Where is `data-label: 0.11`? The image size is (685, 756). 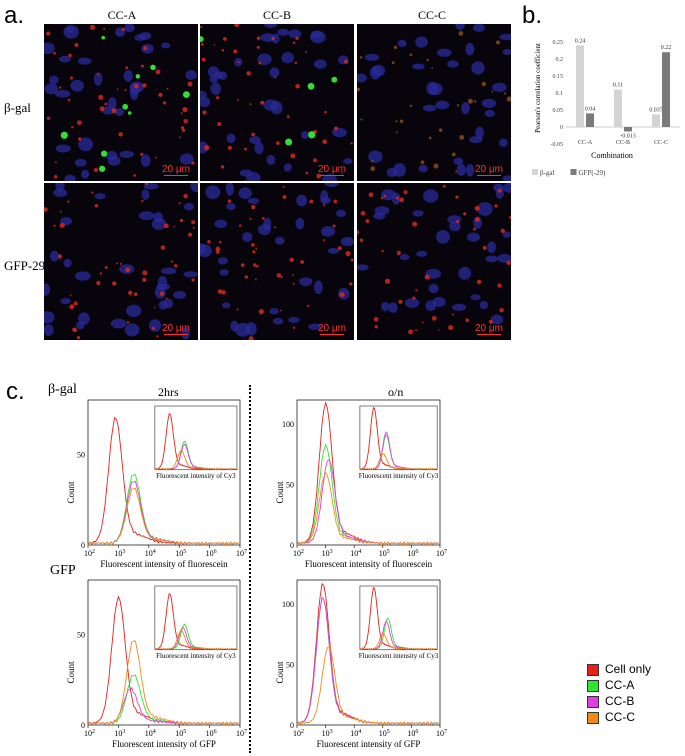 data-label: 0.11 is located at coordinates (618, 86).